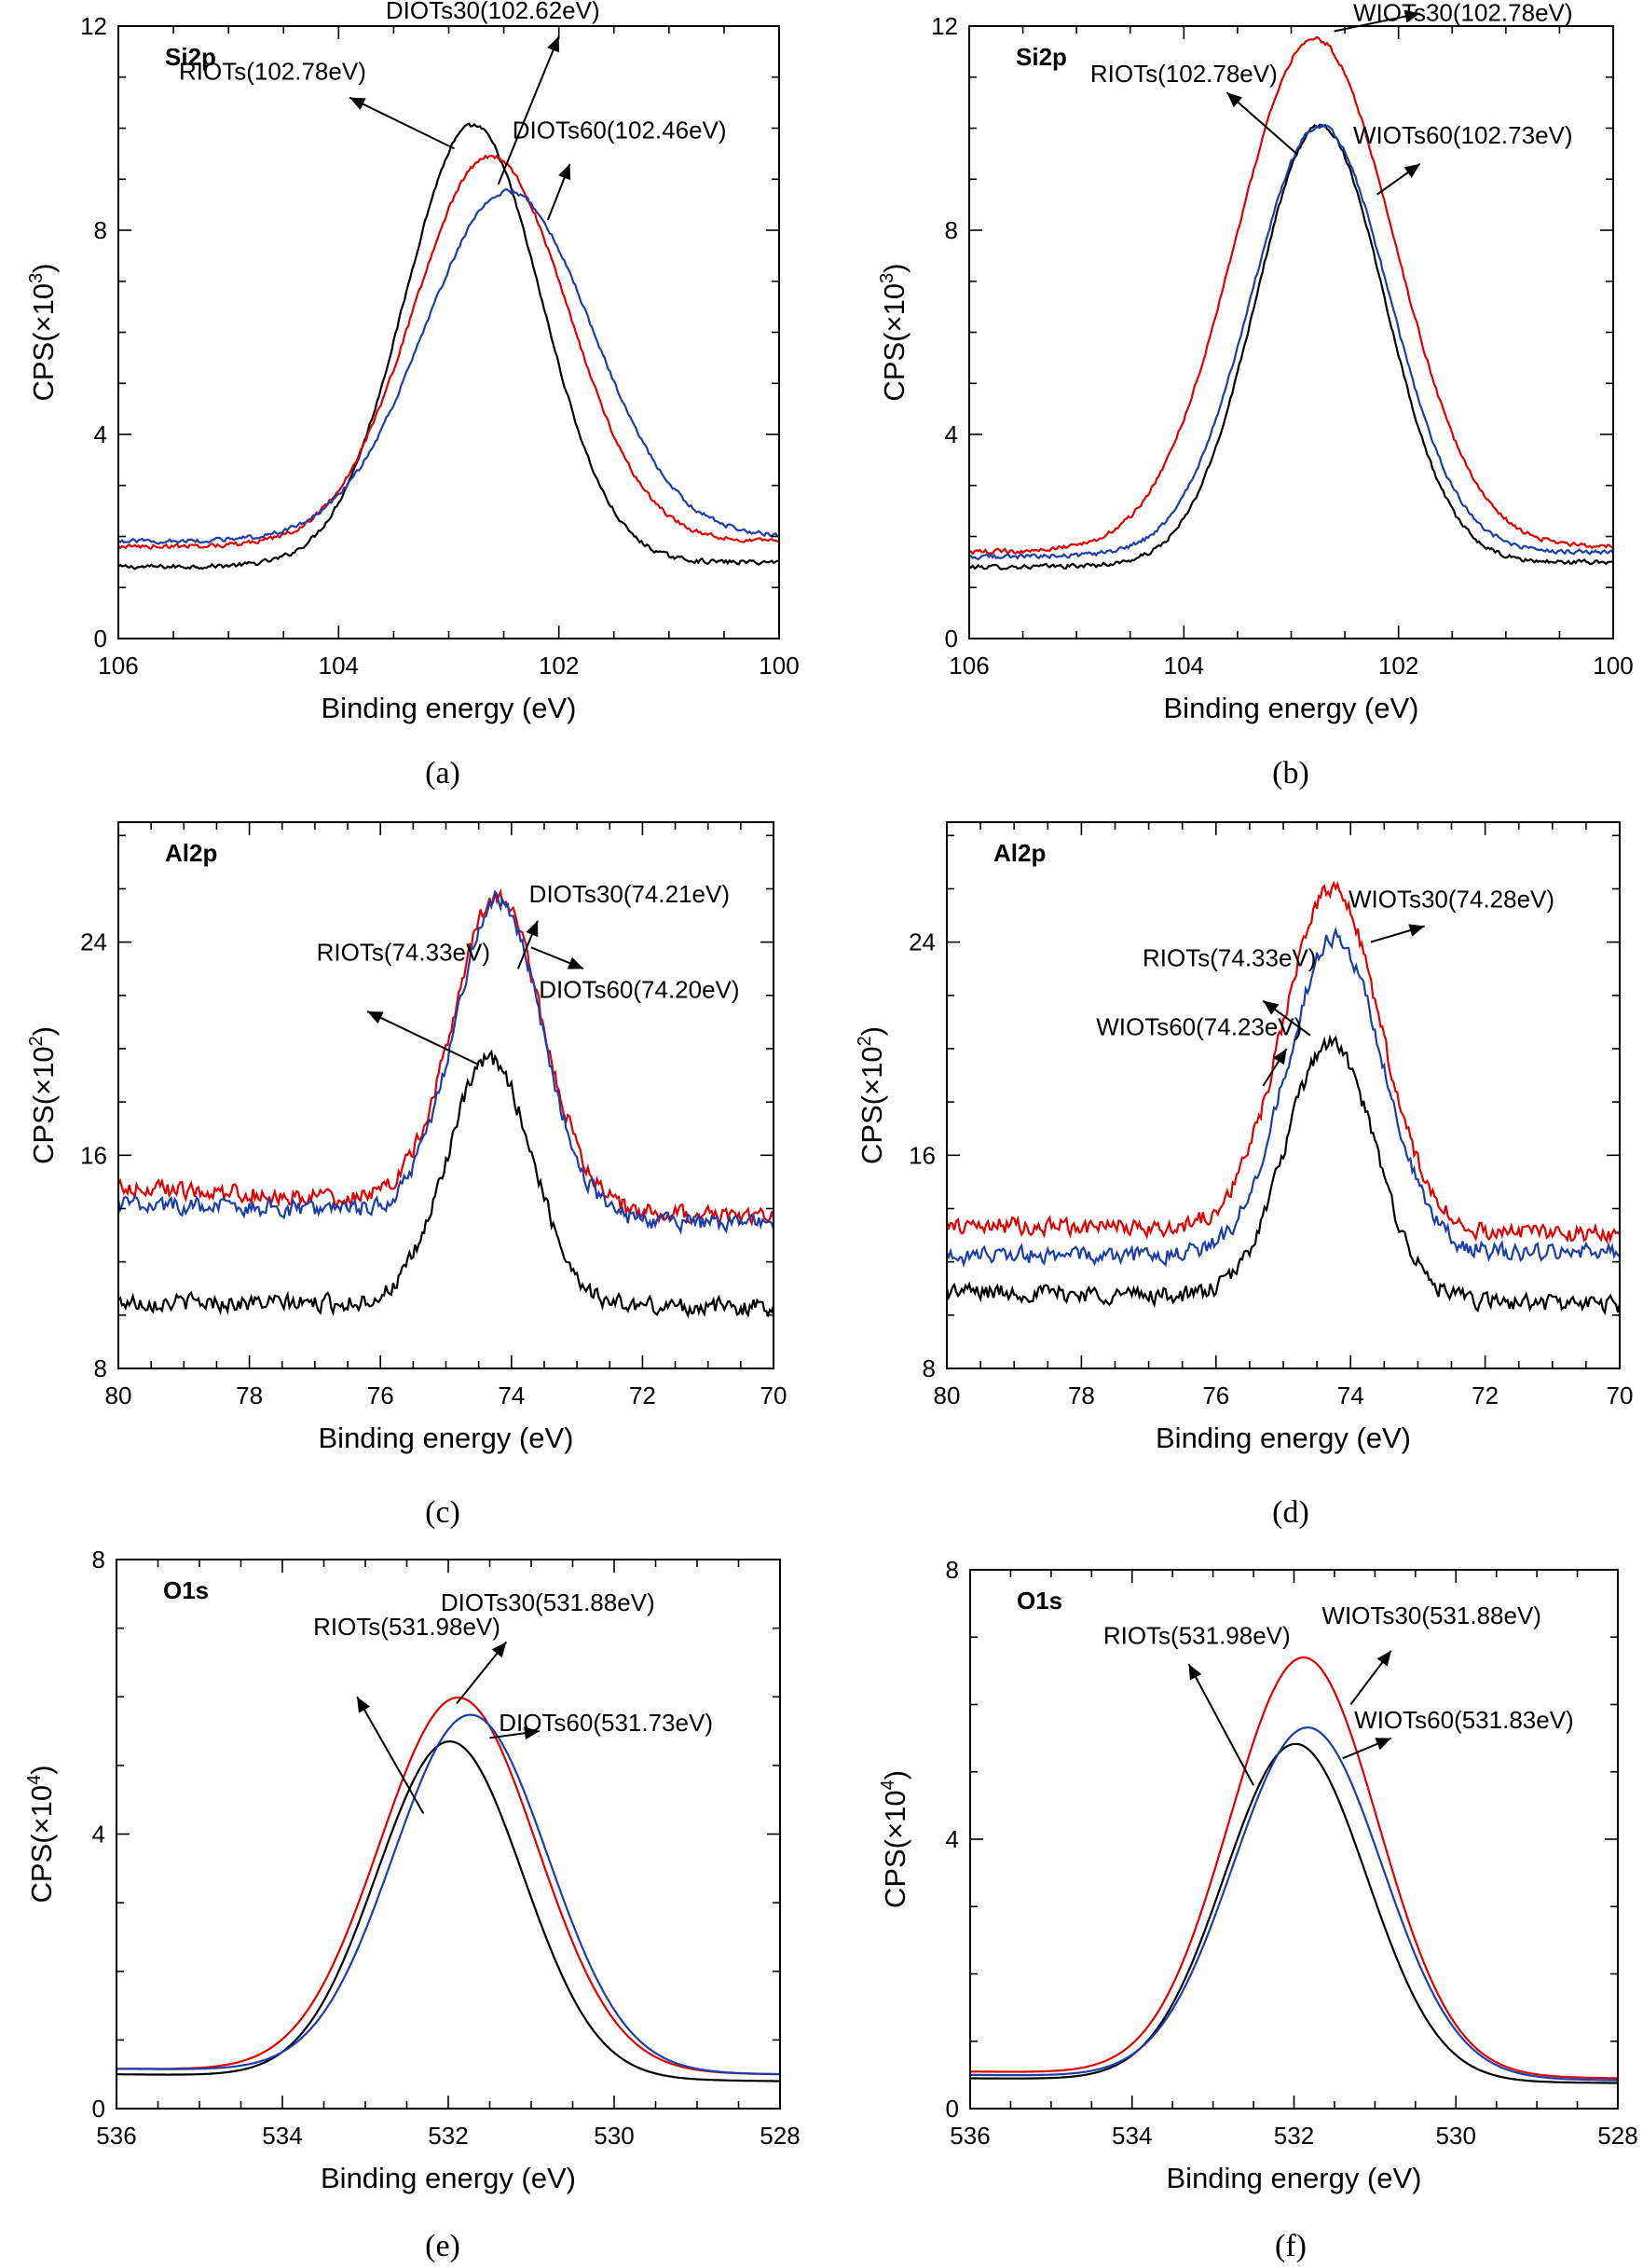 The width and height of the screenshot is (1643, 2268). What do you see at coordinates (448, 366) in the screenshot?
I see `series-diots60` at bounding box center [448, 366].